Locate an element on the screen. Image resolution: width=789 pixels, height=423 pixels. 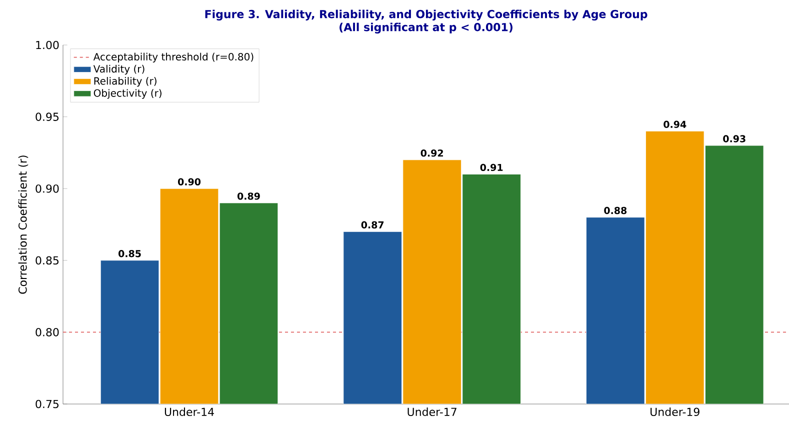
data-label: 0.93 is located at coordinates (734, 138).